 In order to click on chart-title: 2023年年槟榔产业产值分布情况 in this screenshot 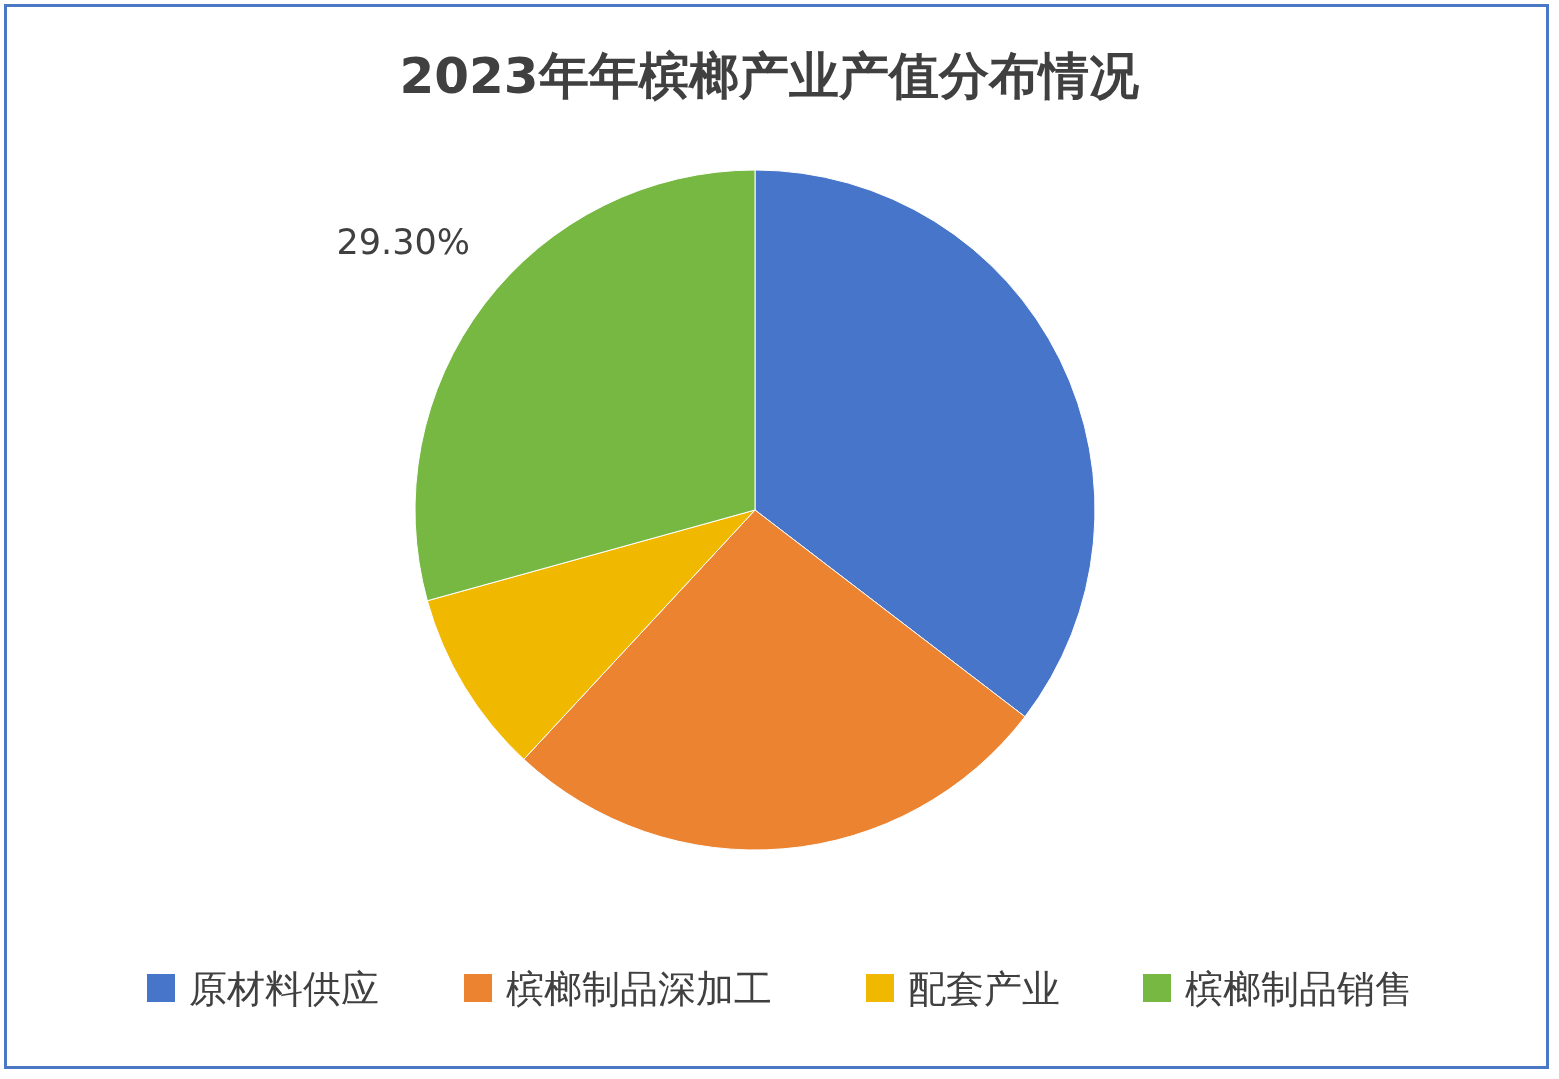, I will do `click(769, 76)`.